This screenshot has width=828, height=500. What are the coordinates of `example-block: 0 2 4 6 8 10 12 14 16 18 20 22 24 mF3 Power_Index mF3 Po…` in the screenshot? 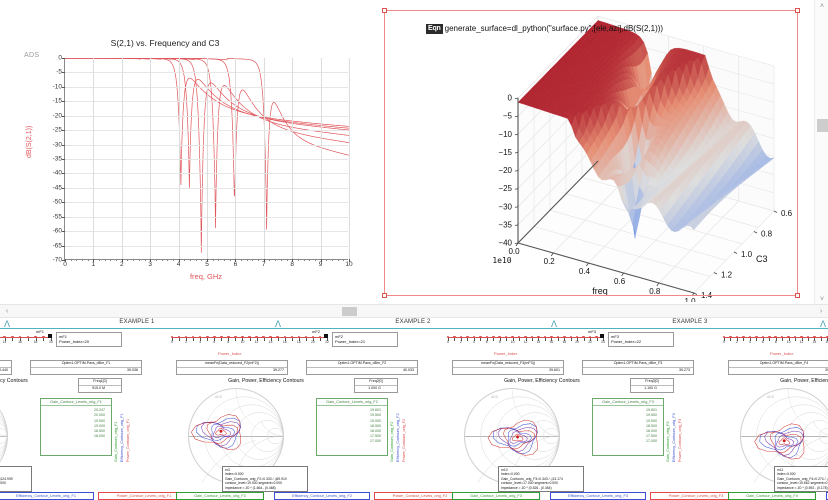 It's located at (592, 414).